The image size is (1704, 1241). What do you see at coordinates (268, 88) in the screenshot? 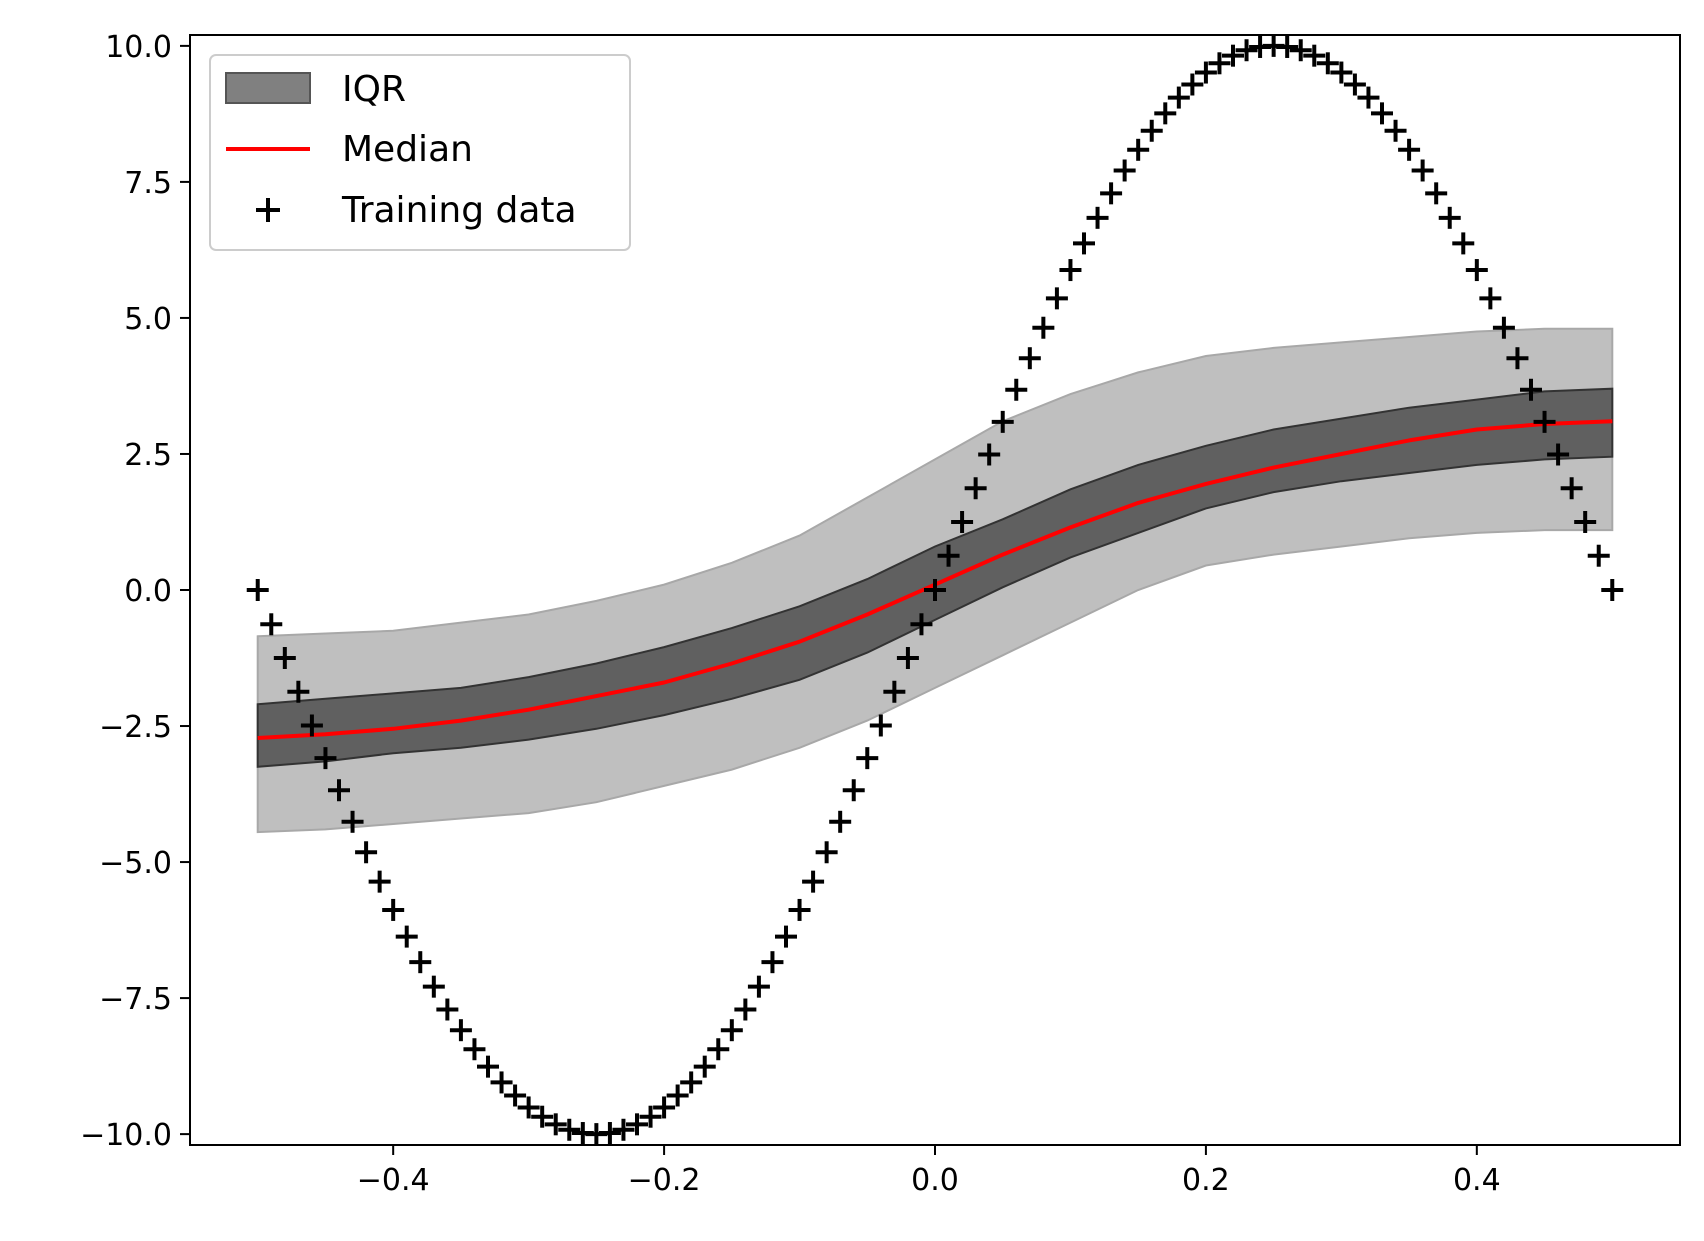
I see `legend-iqr-swatch` at bounding box center [268, 88].